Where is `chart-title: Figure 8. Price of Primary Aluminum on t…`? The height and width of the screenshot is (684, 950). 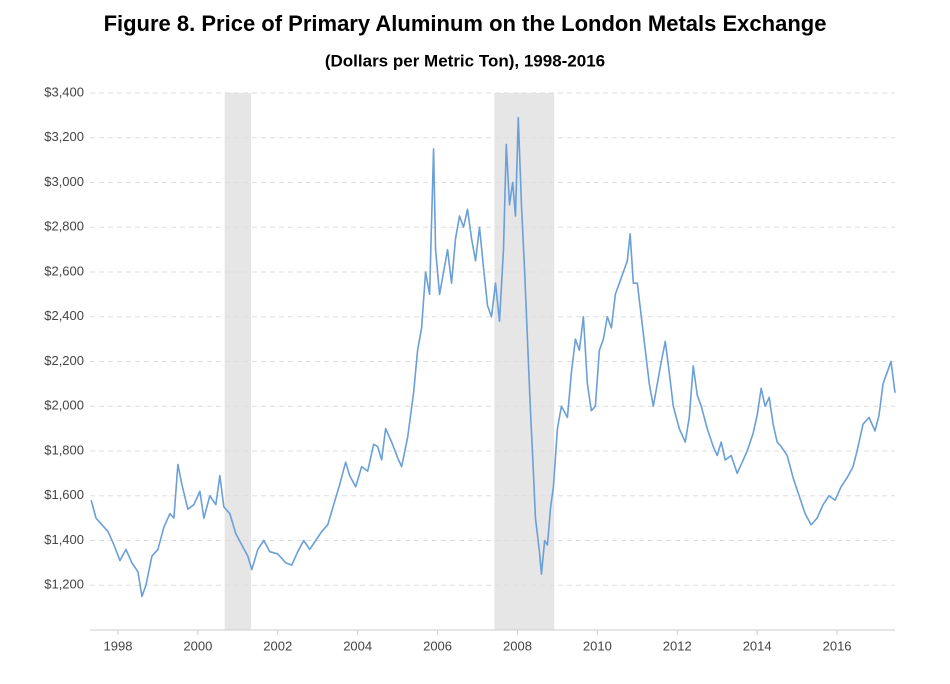
chart-title: Figure 8. Price of Primary Aluminum on t… is located at coordinates (465, 23).